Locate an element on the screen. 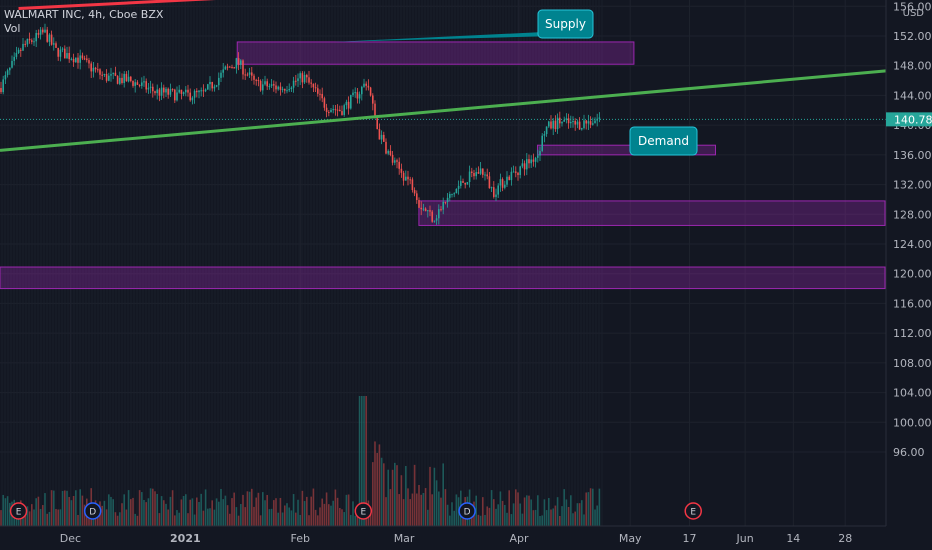 Image resolution: width=932 pixels, height=550 pixels. red-trendline is located at coordinates (150, 5).